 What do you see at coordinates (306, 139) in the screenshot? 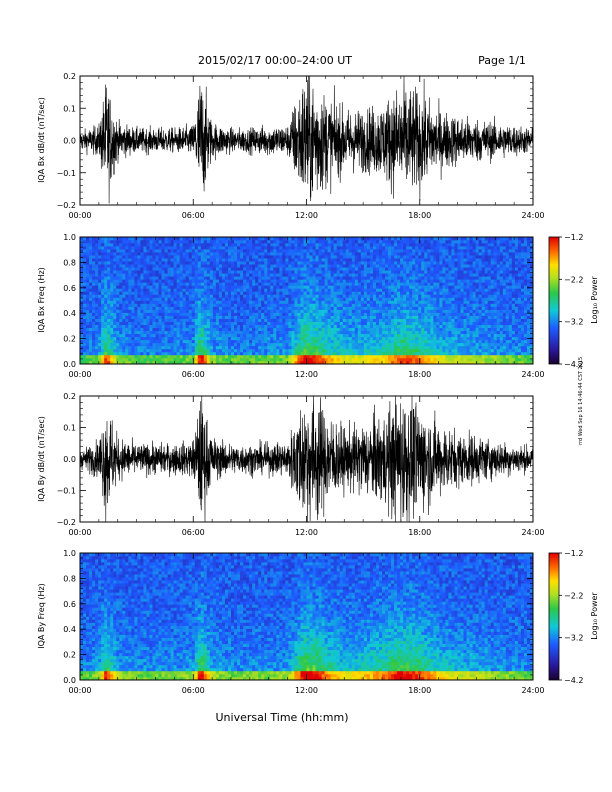
I see `bx-waveform-trace` at bounding box center [306, 139].